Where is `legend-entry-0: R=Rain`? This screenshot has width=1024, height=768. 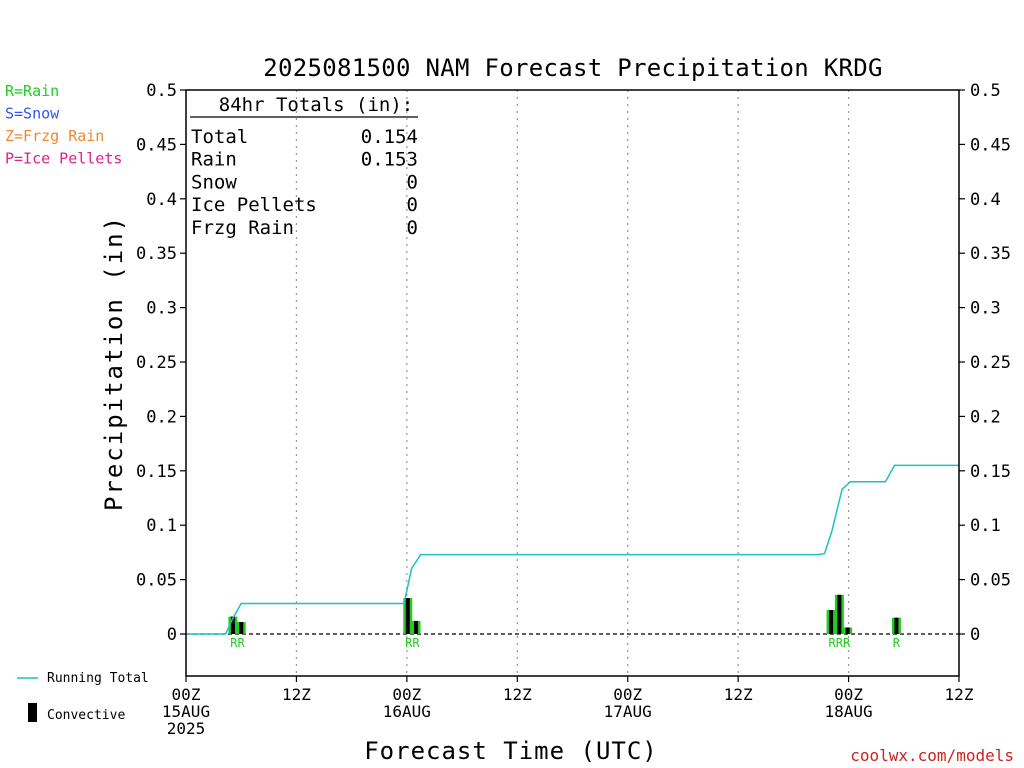 legend-entry-0: R=Rain is located at coordinates (32, 91).